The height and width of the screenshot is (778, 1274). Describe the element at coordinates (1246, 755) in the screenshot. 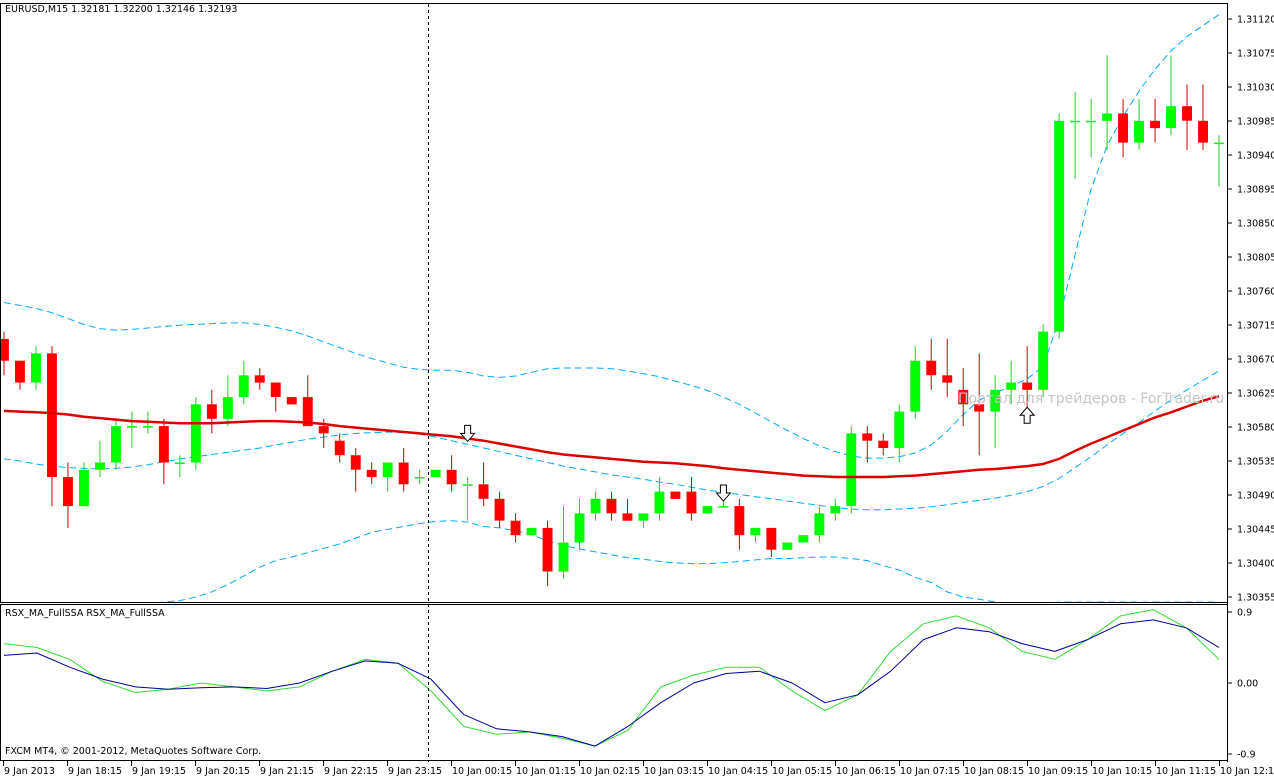

I see `ind-tick-label: -0.9` at that location.